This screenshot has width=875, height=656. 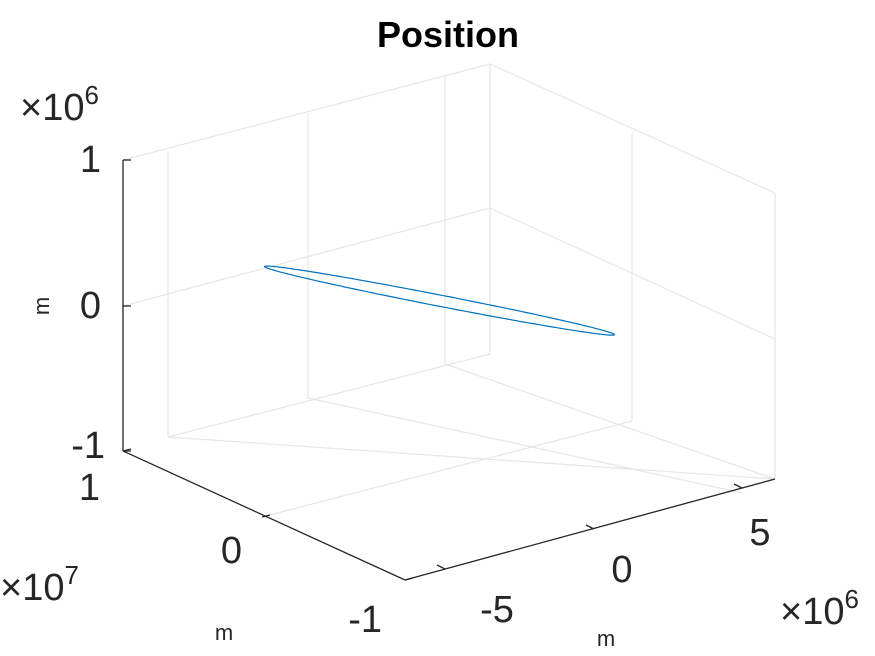 What do you see at coordinates (497, 610) in the screenshot?
I see `x-tick-label: -5` at bounding box center [497, 610].